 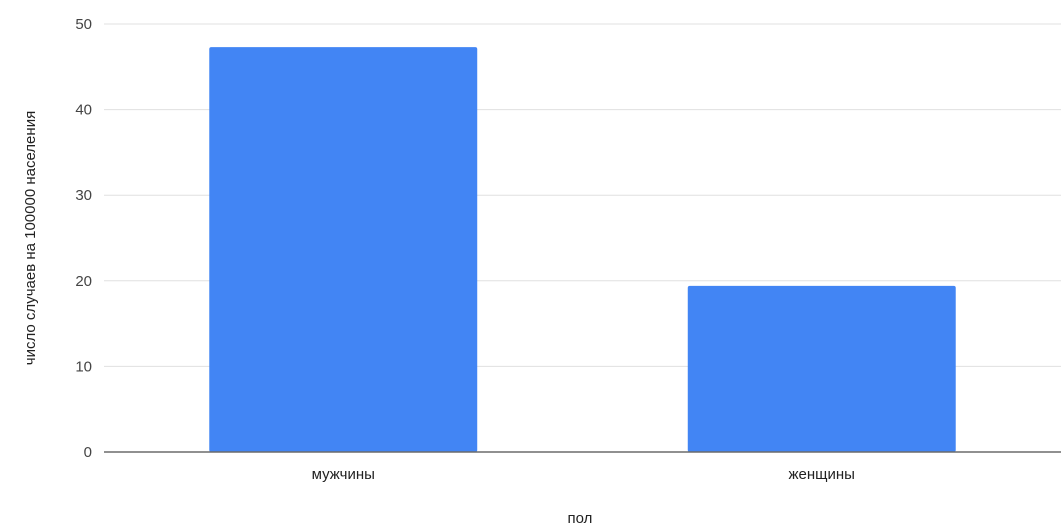 What do you see at coordinates (83, 24) in the screenshot?
I see `y-tick-label: 50` at bounding box center [83, 24].